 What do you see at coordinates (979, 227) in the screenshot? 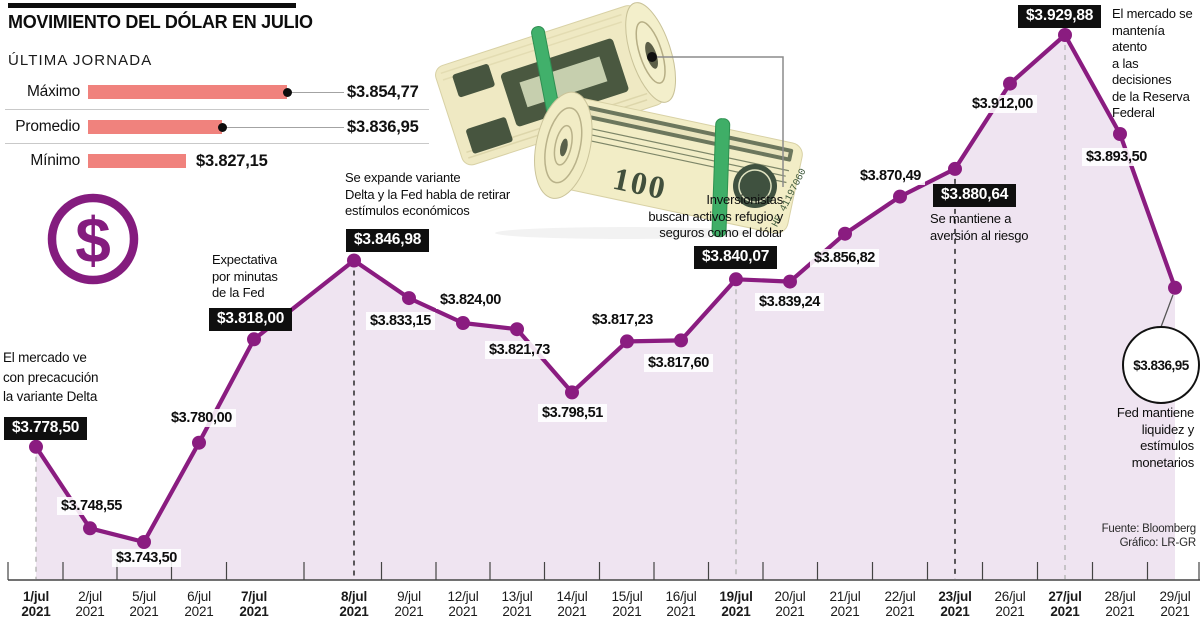
I see `annotation-risk-aversion: Se mantiene a aversión al riesgo` at bounding box center [979, 227].